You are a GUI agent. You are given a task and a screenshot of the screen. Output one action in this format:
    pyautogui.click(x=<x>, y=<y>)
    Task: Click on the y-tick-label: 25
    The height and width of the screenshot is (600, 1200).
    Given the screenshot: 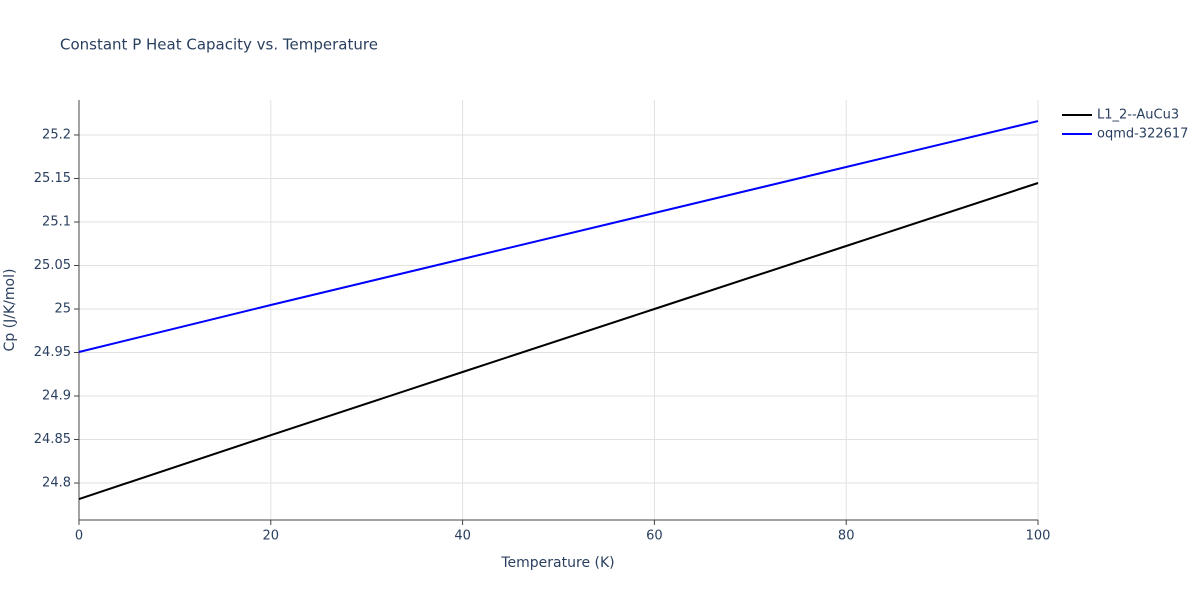 What is the action you would take?
    pyautogui.click(x=62, y=308)
    